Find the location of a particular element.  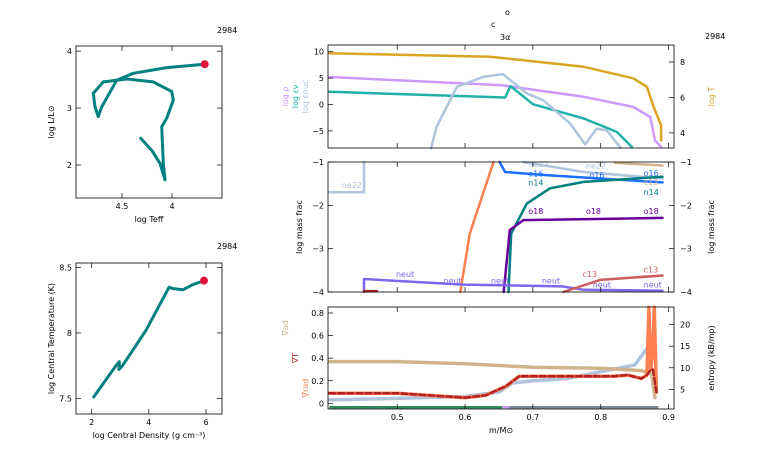

x-tick-label: 0.5 is located at coordinates (397, 417).